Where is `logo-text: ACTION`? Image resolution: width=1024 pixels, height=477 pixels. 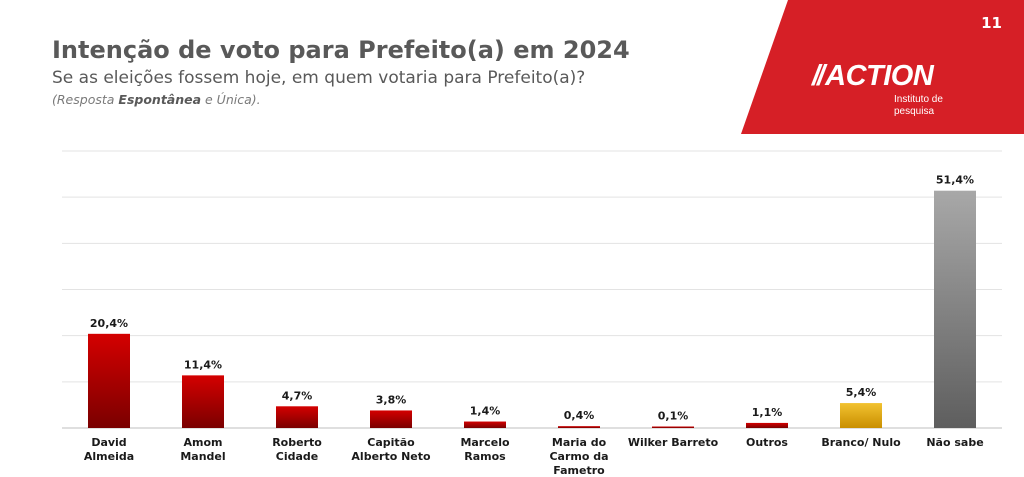
logo-text: ACTION is located at coordinates (879, 76).